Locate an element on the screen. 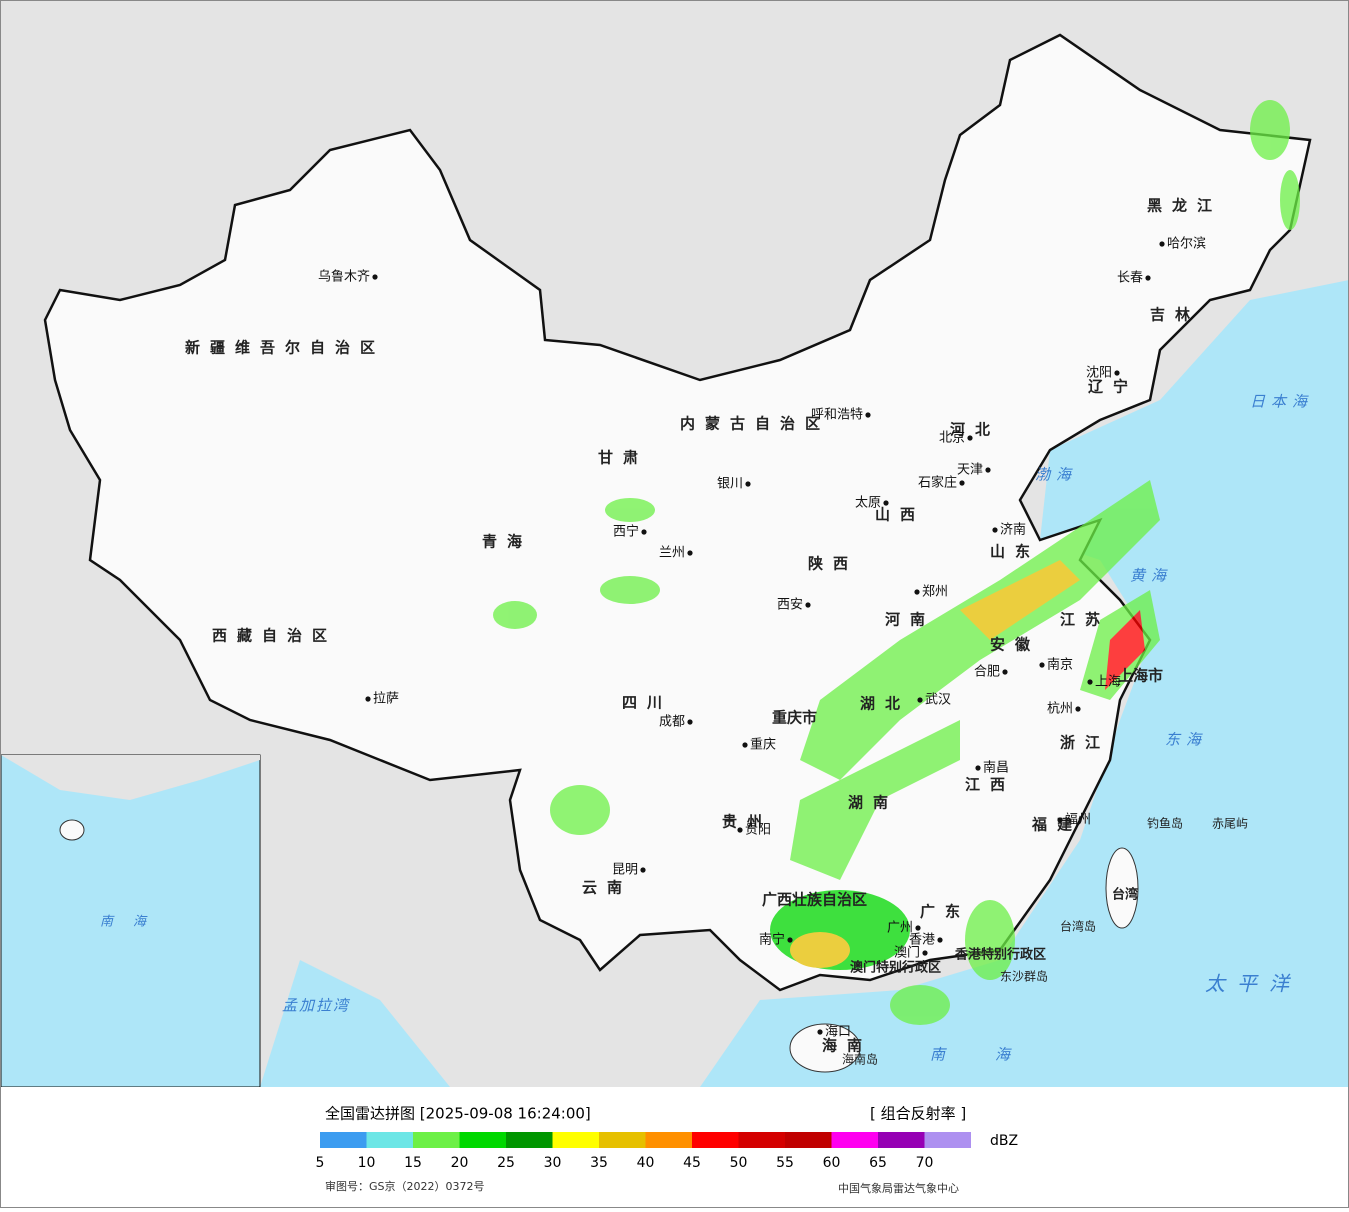 The image size is (1349, 1212). source: 中国气象局雷达气象中心 is located at coordinates (898, 1188).